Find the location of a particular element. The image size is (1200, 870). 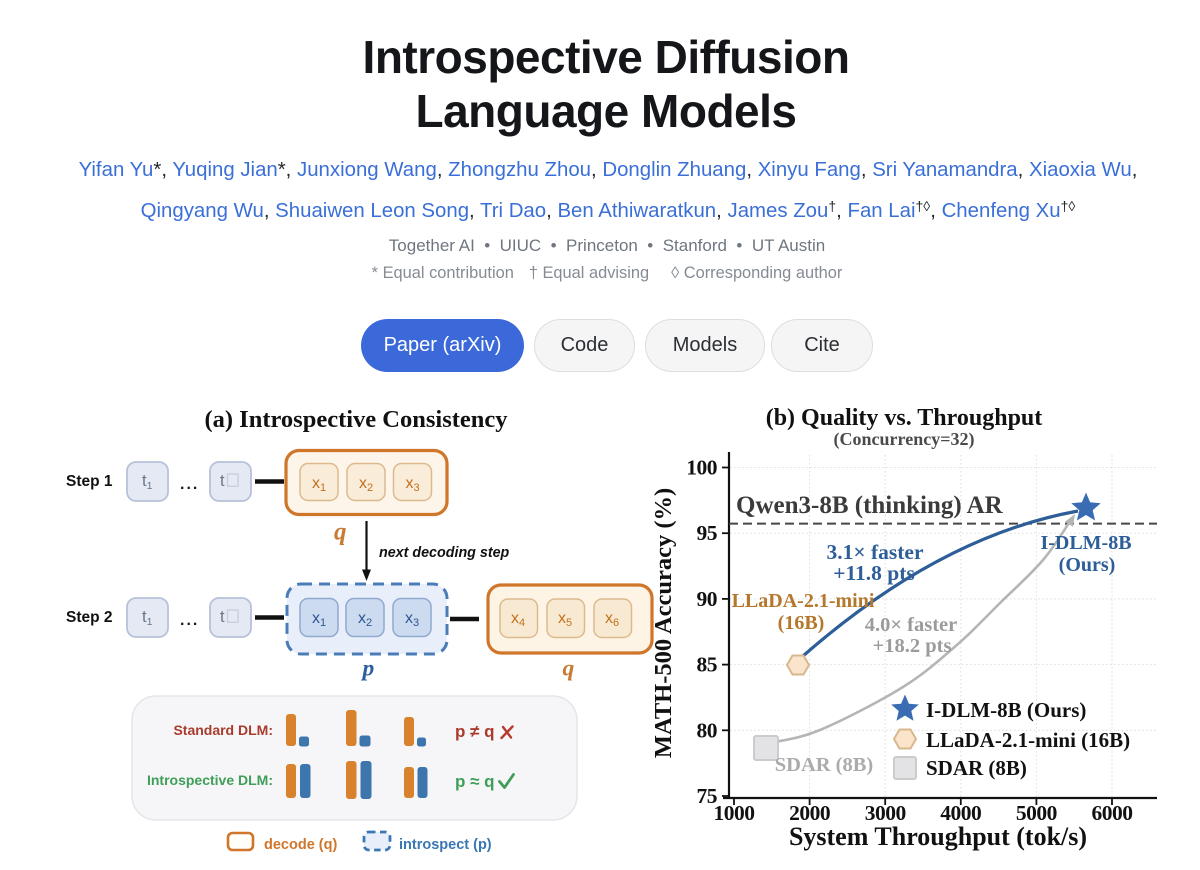

svg-text: I-DLM-8B (Ours) is located at coordinates (1006, 710).